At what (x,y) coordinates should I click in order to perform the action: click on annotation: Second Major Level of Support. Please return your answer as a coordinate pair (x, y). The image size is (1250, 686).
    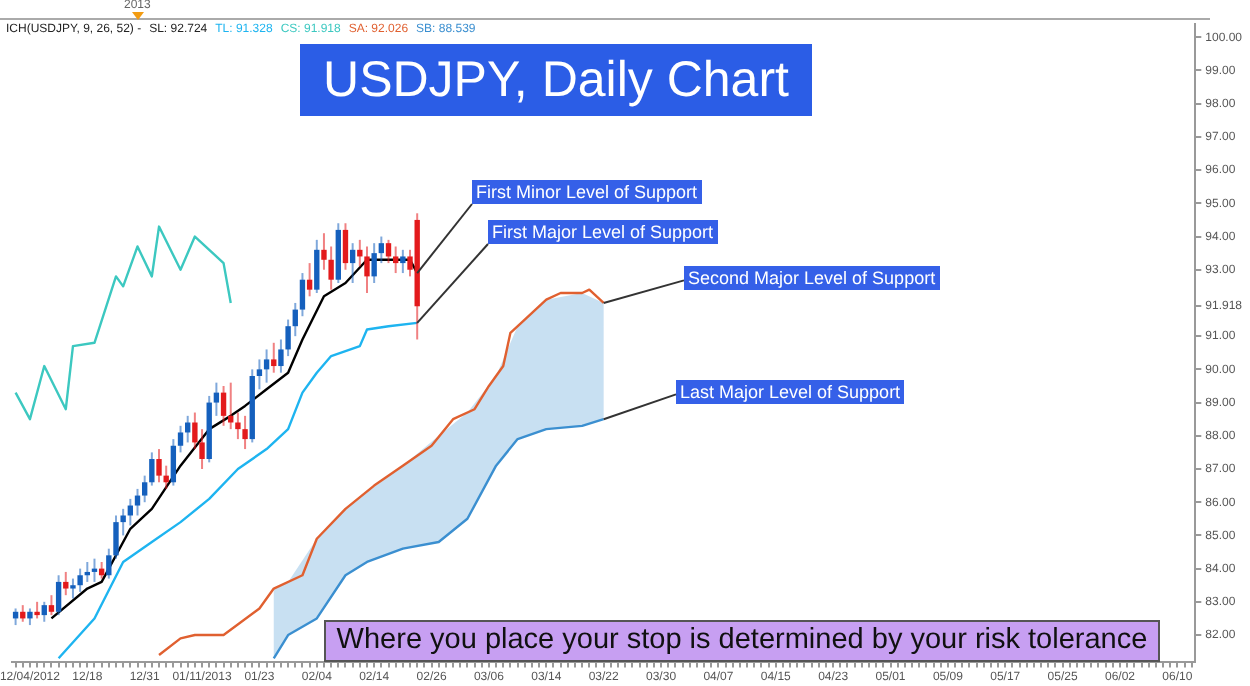
    Looking at the image, I should click on (812, 278).